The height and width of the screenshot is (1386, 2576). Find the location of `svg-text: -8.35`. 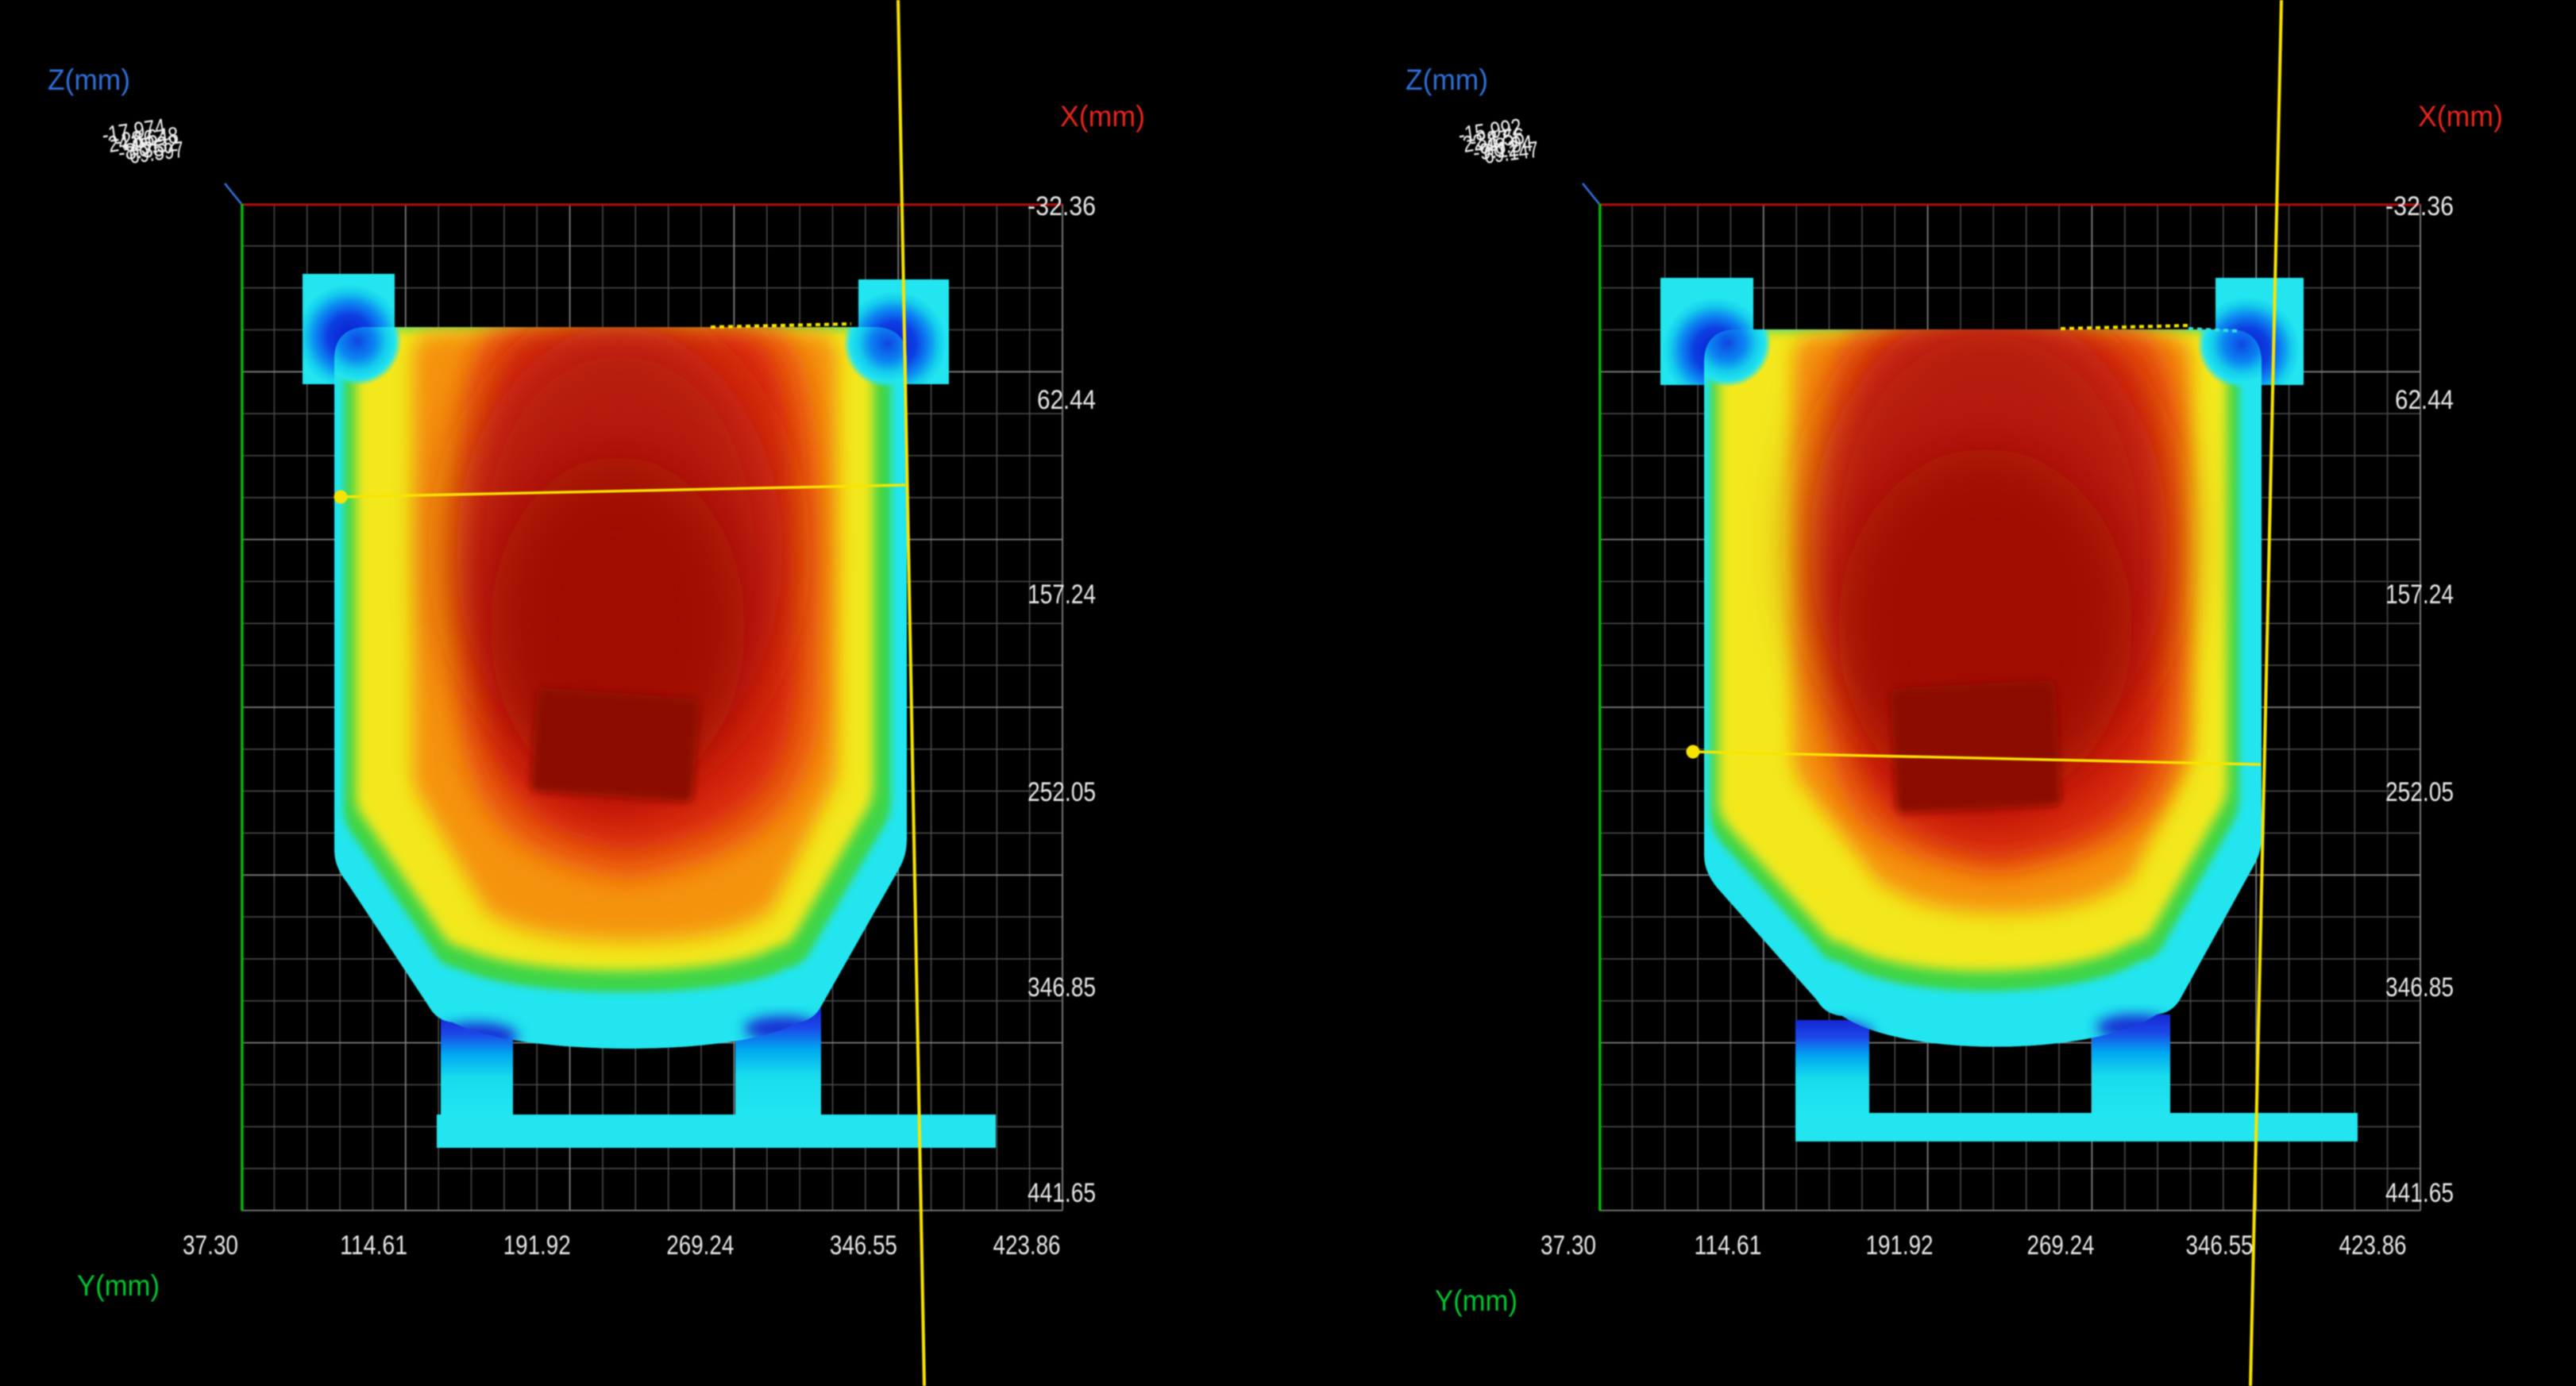

svg-text: -8.35 is located at coordinates (141, 151).